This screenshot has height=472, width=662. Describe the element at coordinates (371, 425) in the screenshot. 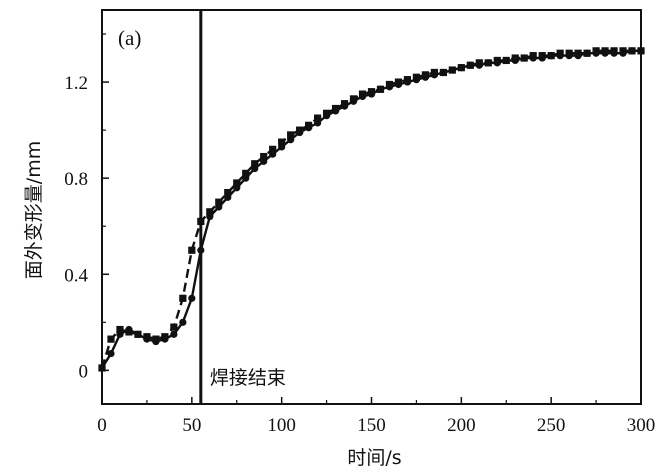

I see `x-tick-label: 150` at that location.